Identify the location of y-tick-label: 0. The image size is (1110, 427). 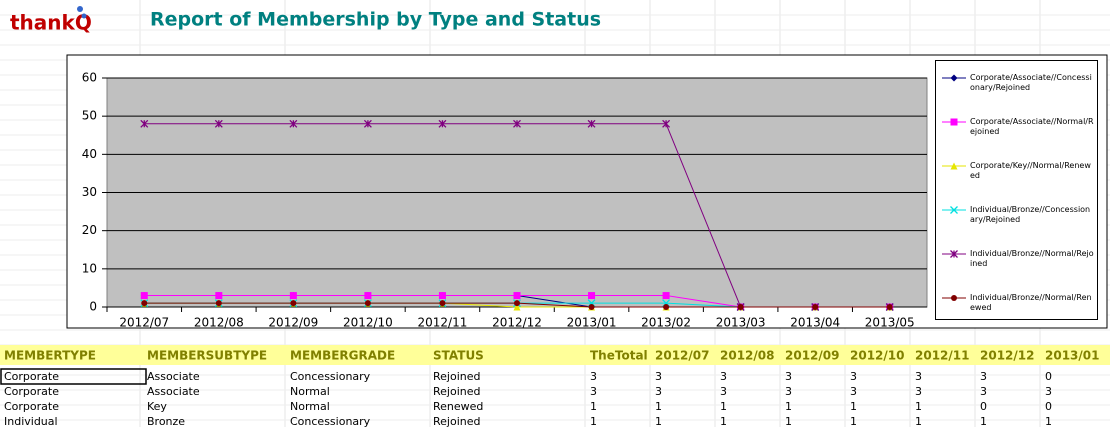
(93, 307).